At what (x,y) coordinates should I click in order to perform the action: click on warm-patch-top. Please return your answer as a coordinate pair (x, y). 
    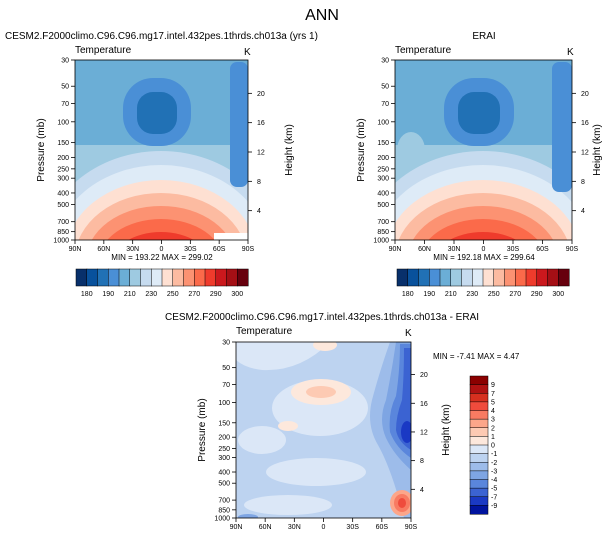
    Looking at the image, I should click on (325, 346).